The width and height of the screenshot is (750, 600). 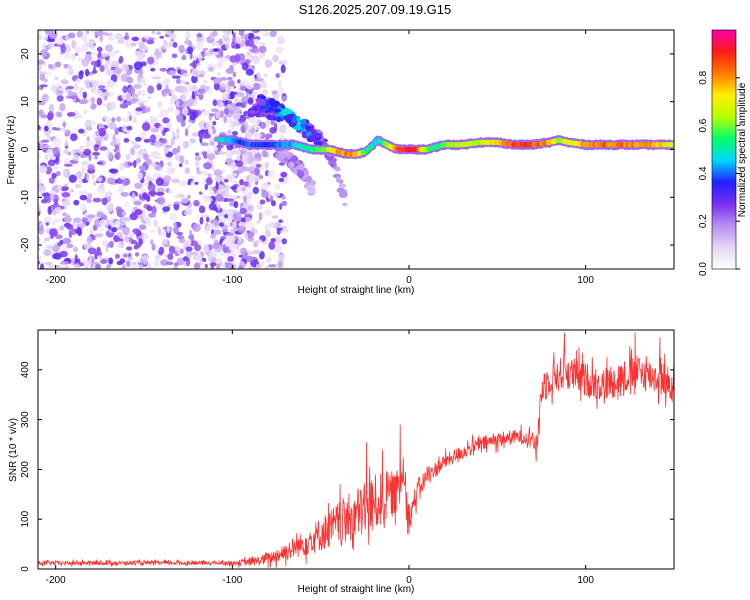 I want to click on y-tick-label: 200, so click(x=25, y=469).